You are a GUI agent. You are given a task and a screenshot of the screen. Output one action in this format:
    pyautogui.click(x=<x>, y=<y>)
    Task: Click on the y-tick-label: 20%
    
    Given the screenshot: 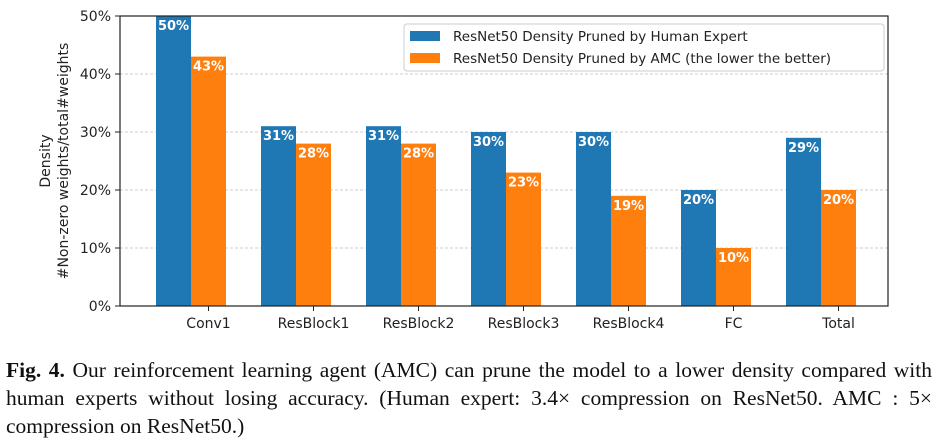 What is the action you would take?
    pyautogui.click(x=95, y=191)
    